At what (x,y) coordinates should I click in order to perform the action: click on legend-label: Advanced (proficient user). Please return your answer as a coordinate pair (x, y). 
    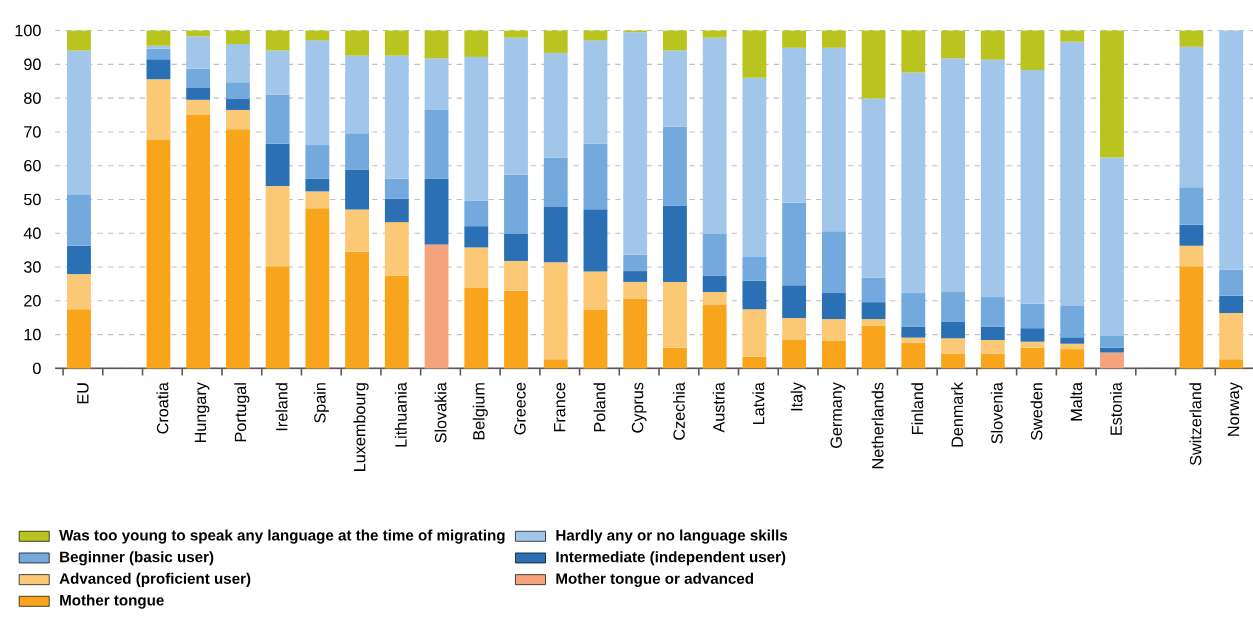
    Looking at the image, I should click on (155, 579).